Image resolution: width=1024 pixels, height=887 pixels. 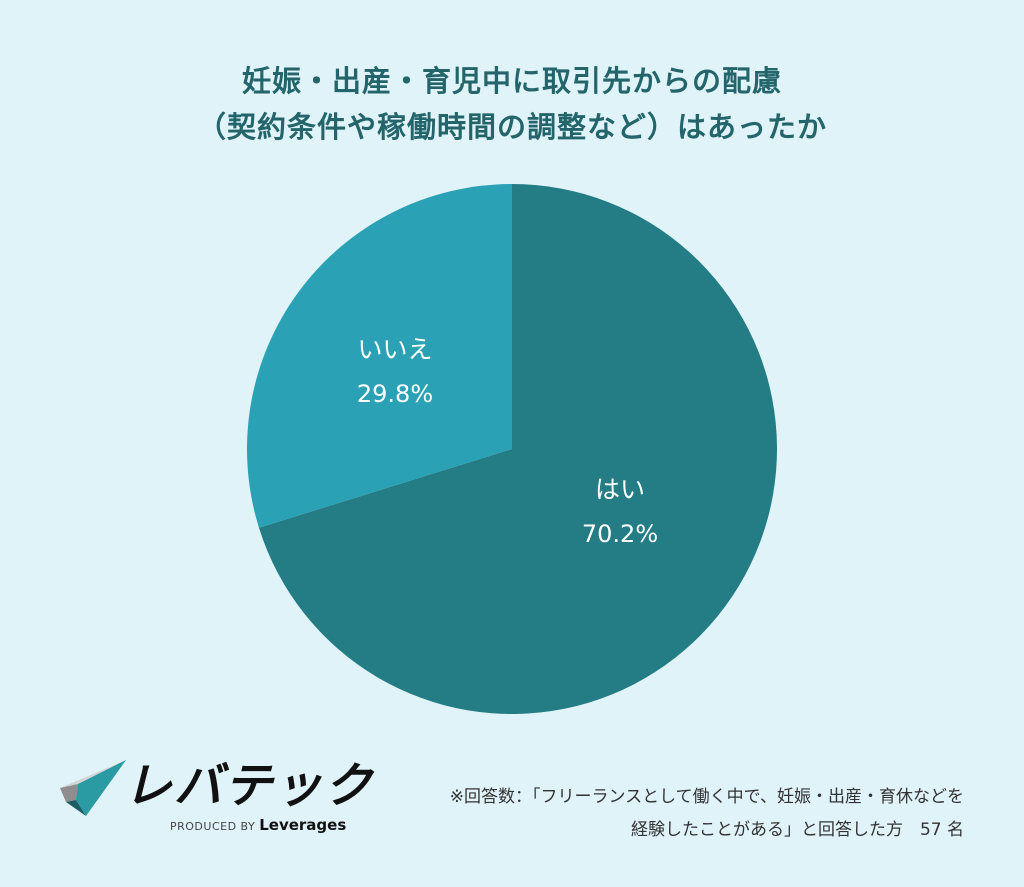 What do you see at coordinates (93, 788) in the screenshot?
I see `logo-mark-icon` at bounding box center [93, 788].